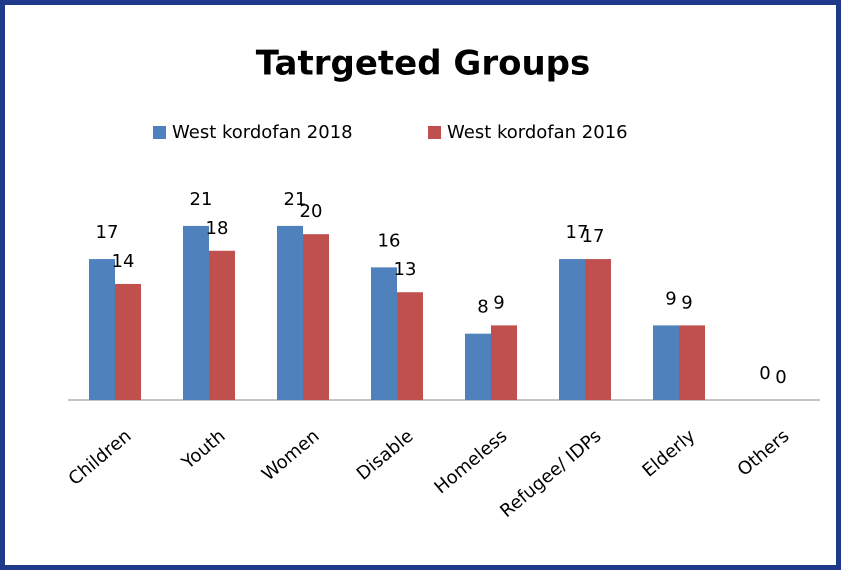  I want to click on value-label: 14, so click(123, 261).